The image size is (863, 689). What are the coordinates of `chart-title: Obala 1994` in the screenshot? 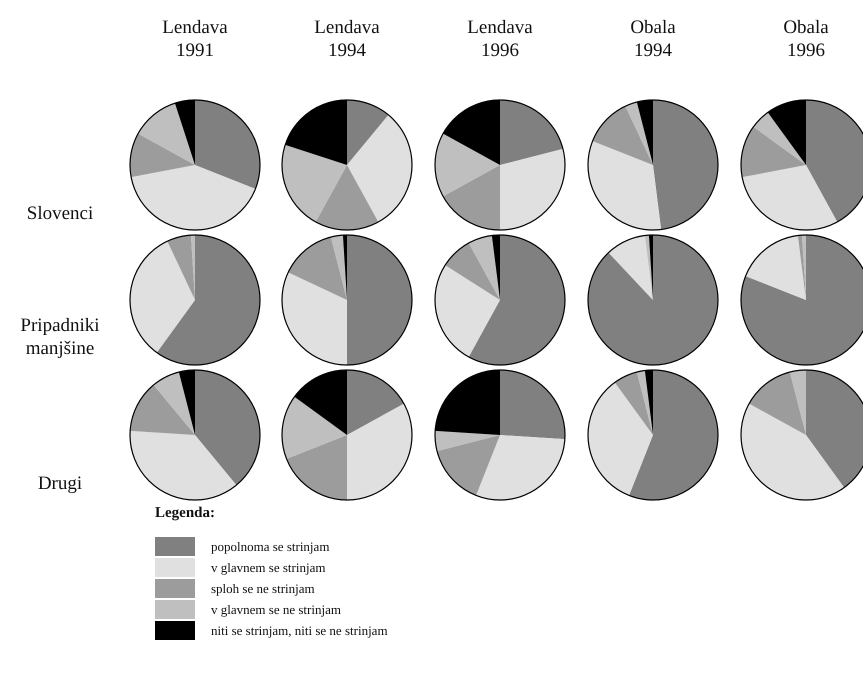 It's located at (653, 39).